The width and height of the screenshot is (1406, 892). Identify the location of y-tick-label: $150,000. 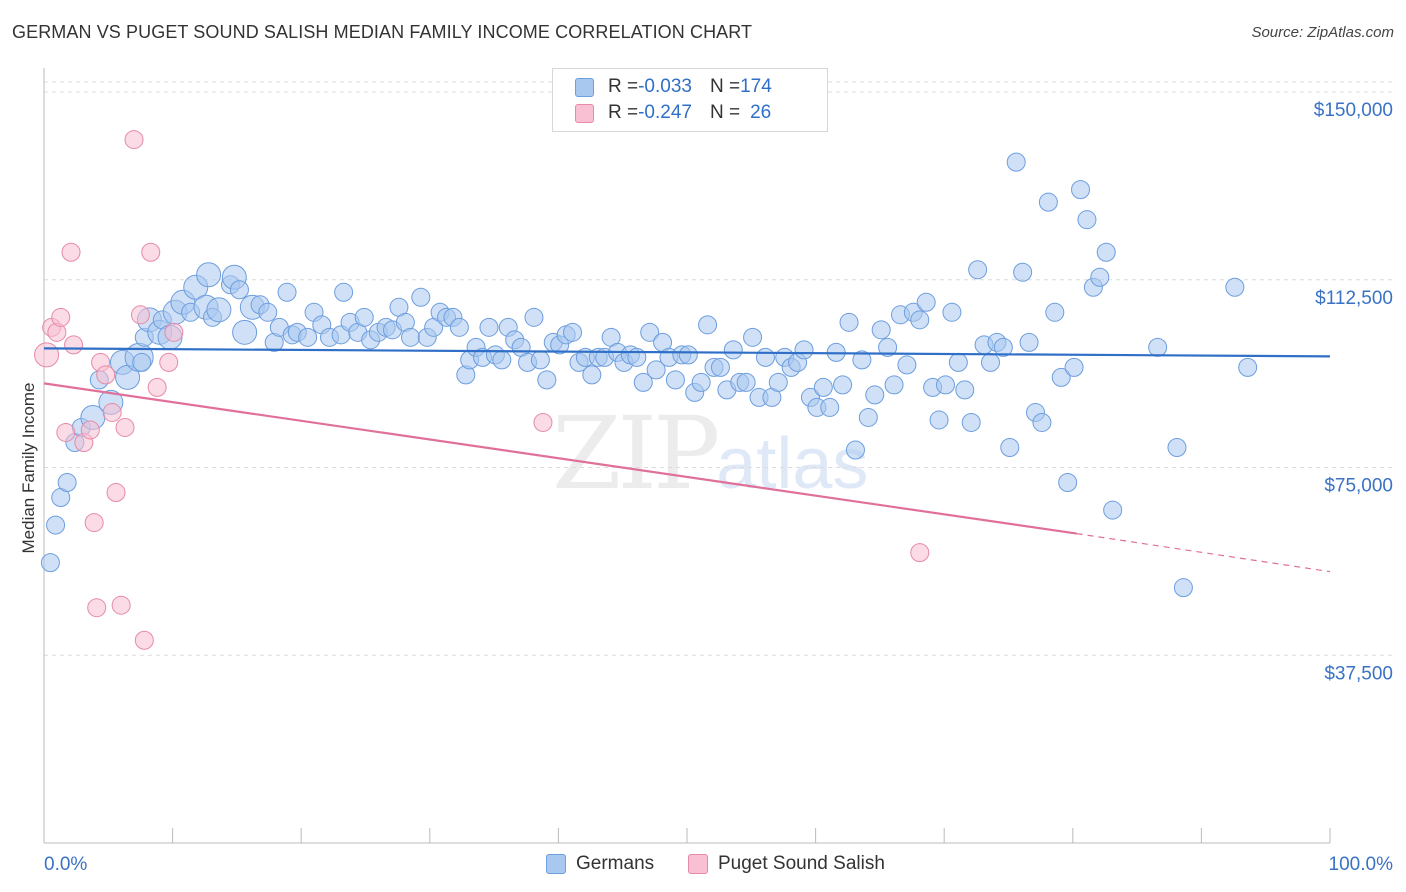
(1353, 110).